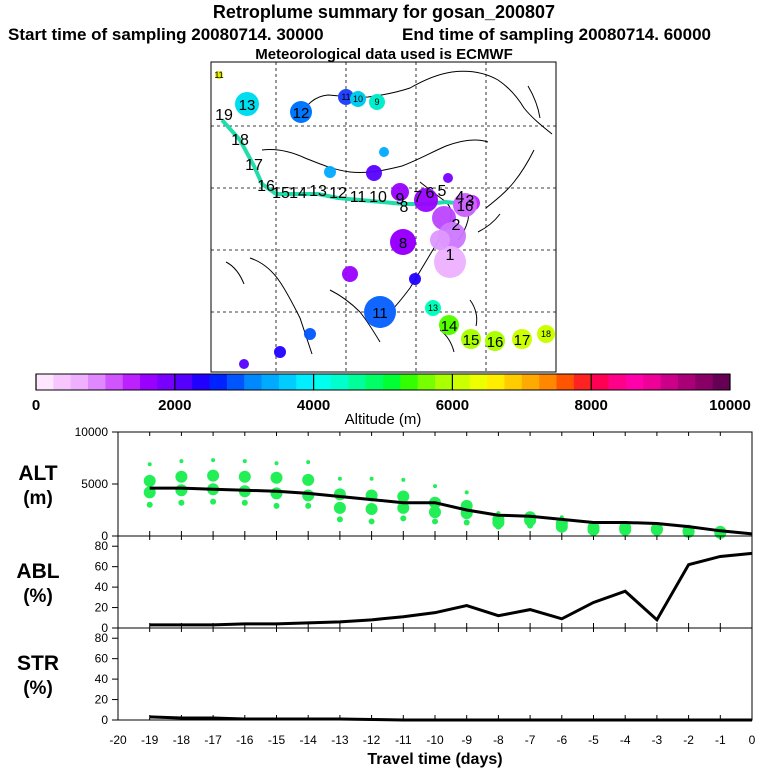 This screenshot has width=768, height=768. I want to click on xtick-label: -6, so click(561, 740).